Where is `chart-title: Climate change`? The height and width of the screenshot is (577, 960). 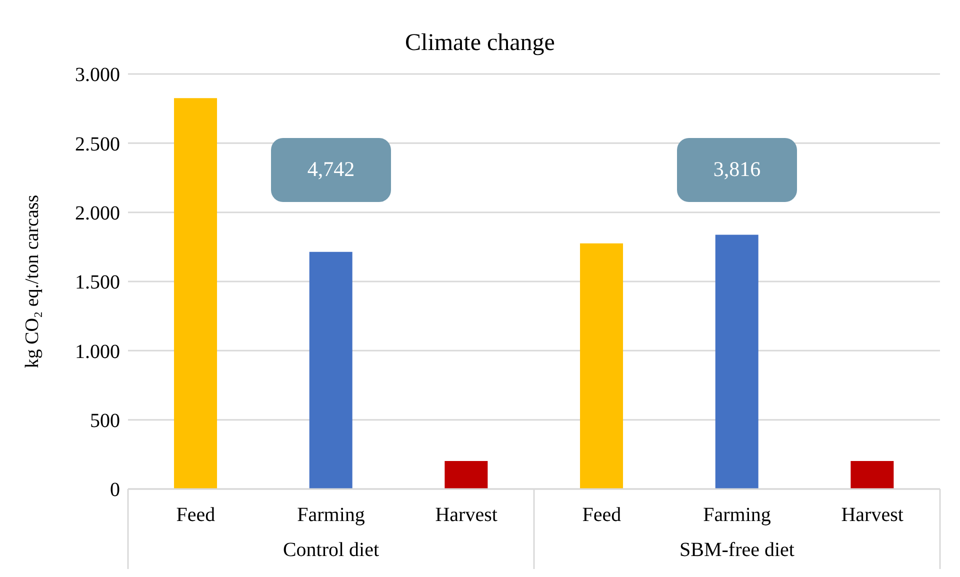 chart-title: Climate change is located at coordinates (480, 43).